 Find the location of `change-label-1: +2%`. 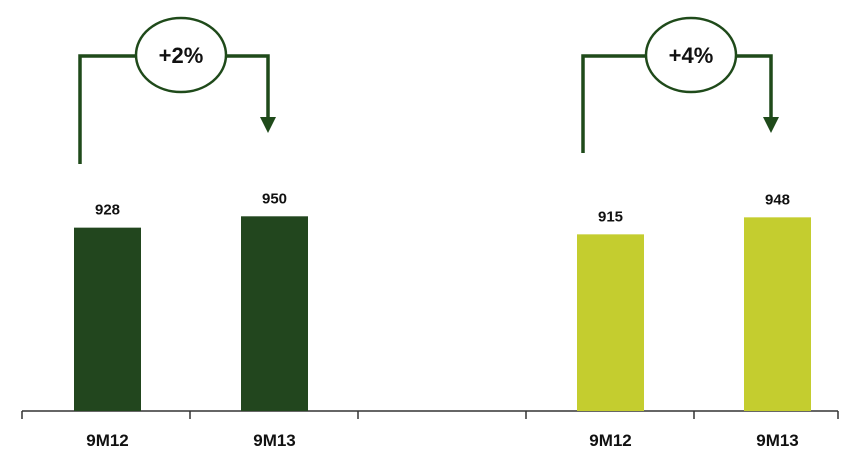

change-label-1: +2% is located at coordinates (181, 55).